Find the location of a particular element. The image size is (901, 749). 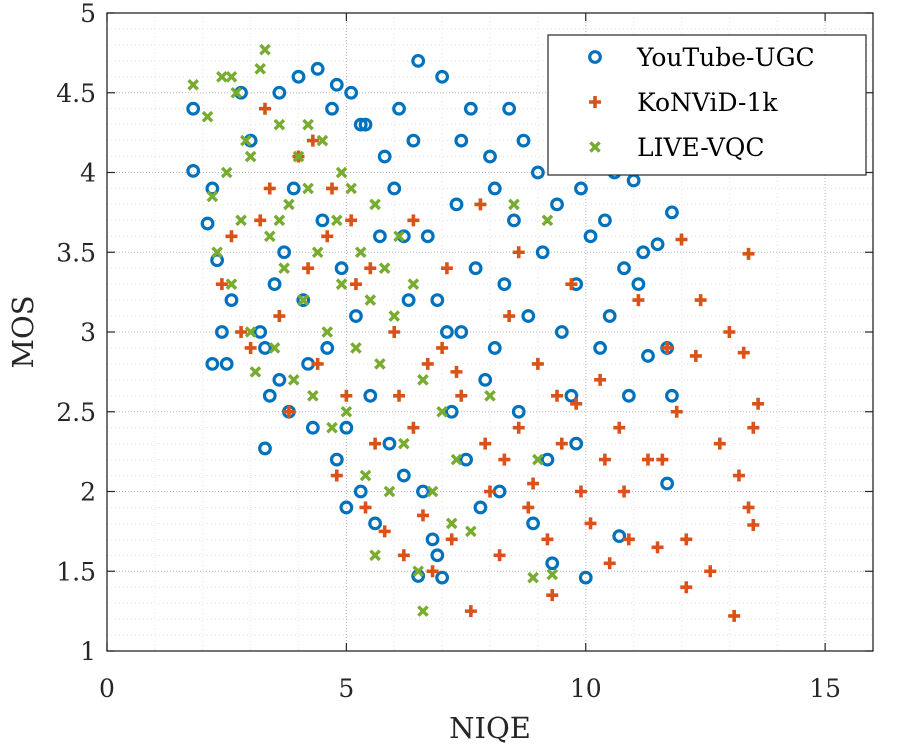

y-tick-label: 4 is located at coordinates (88, 173).